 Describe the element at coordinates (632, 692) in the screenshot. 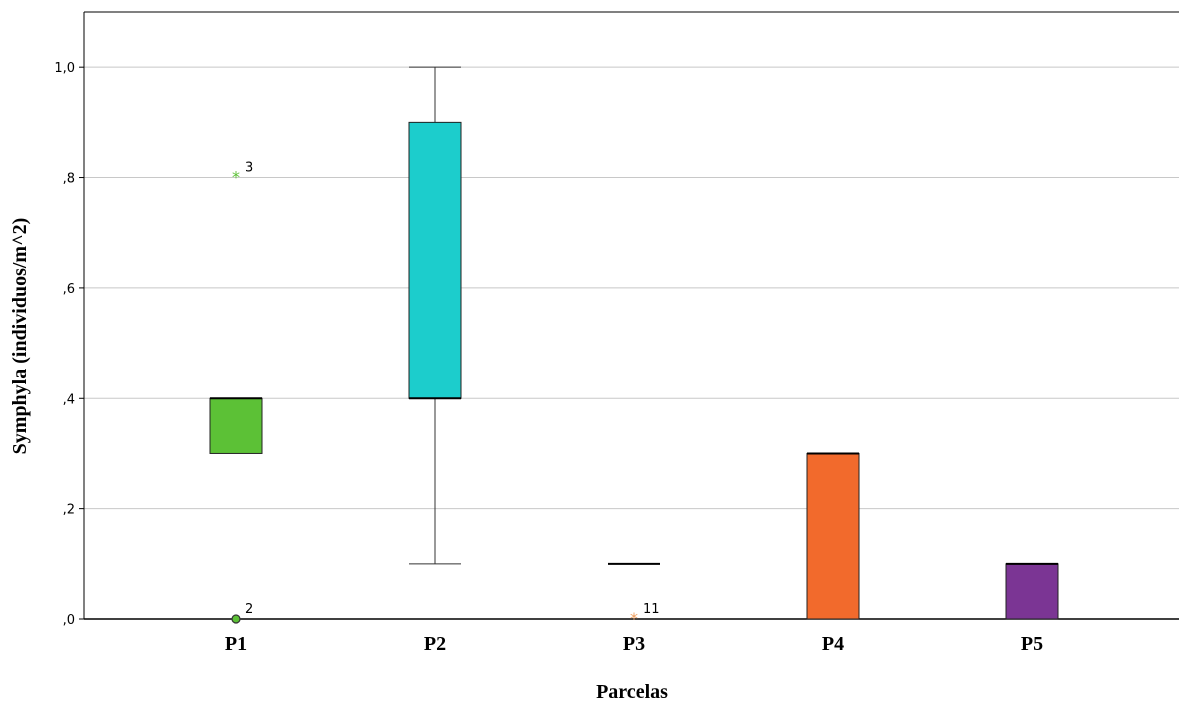

I see `x-axis-title: Parcelas` at that location.